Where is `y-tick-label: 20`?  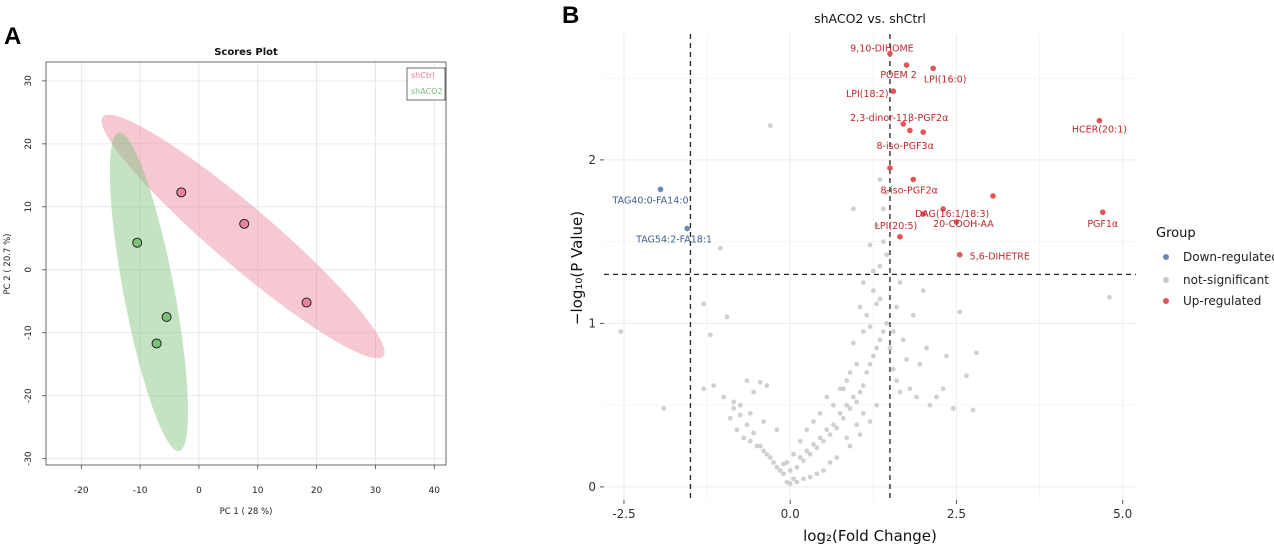
y-tick-label: 20 is located at coordinates (29, 144).